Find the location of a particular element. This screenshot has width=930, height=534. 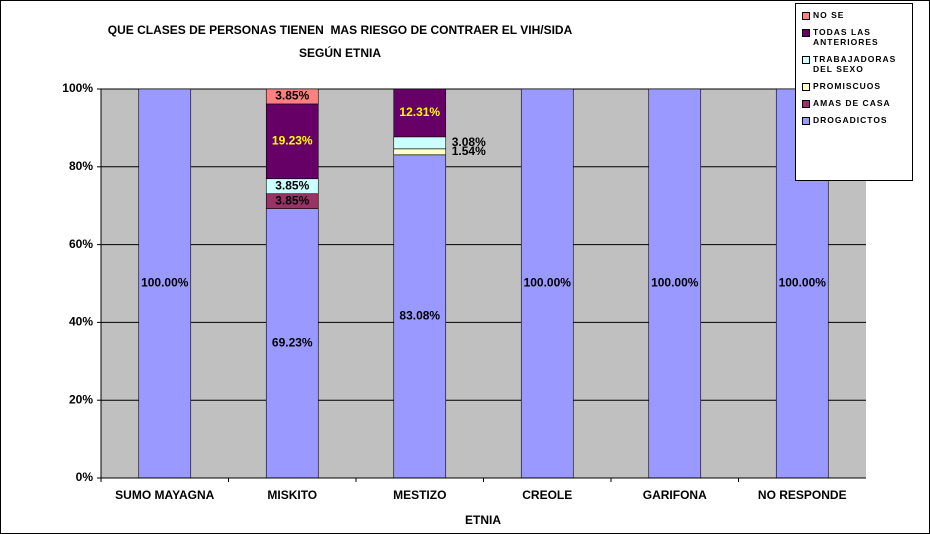

data-label: 19.23% is located at coordinates (292, 141).